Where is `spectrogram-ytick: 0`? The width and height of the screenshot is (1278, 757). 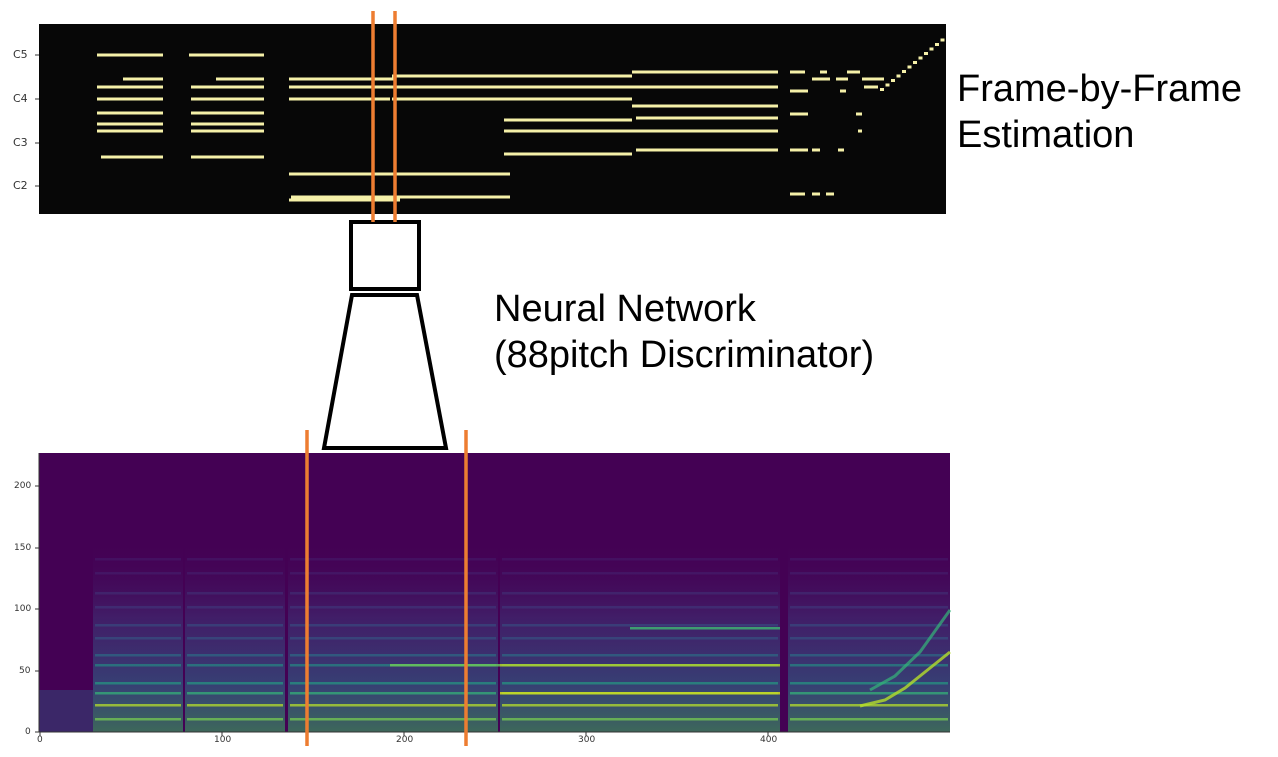 spectrogram-ytick: 0 is located at coordinates (28, 732).